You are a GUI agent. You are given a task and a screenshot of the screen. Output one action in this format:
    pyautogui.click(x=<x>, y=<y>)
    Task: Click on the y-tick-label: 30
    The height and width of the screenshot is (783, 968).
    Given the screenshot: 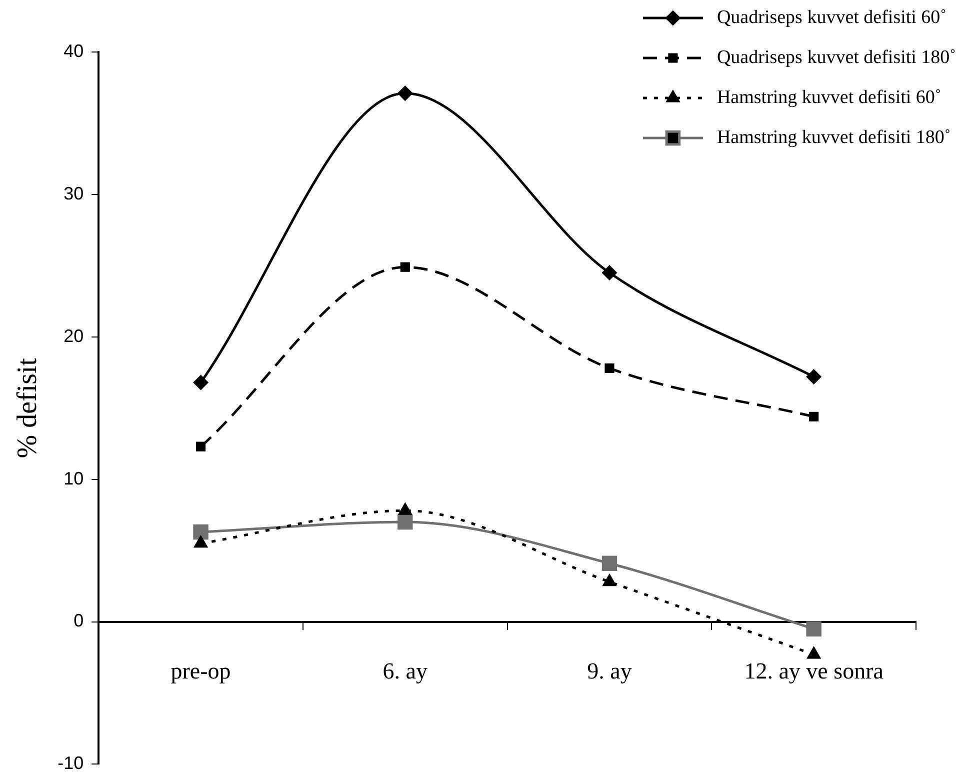 What is the action you would take?
    pyautogui.click(x=74, y=193)
    